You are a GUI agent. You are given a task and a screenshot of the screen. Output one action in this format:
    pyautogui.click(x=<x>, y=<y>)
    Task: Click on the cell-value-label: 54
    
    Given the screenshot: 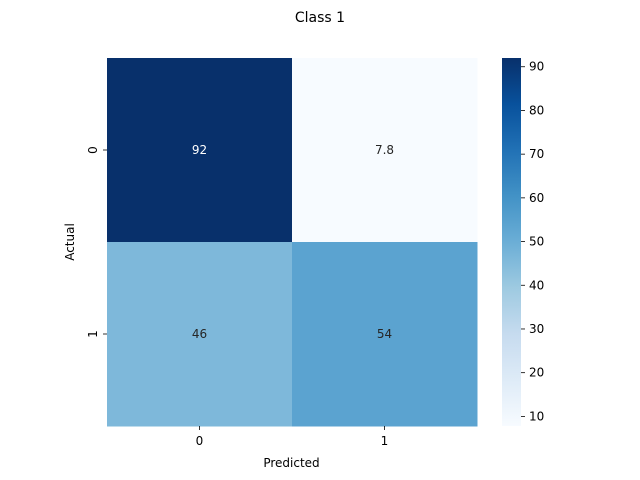 What is the action you would take?
    pyautogui.click(x=384, y=334)
    